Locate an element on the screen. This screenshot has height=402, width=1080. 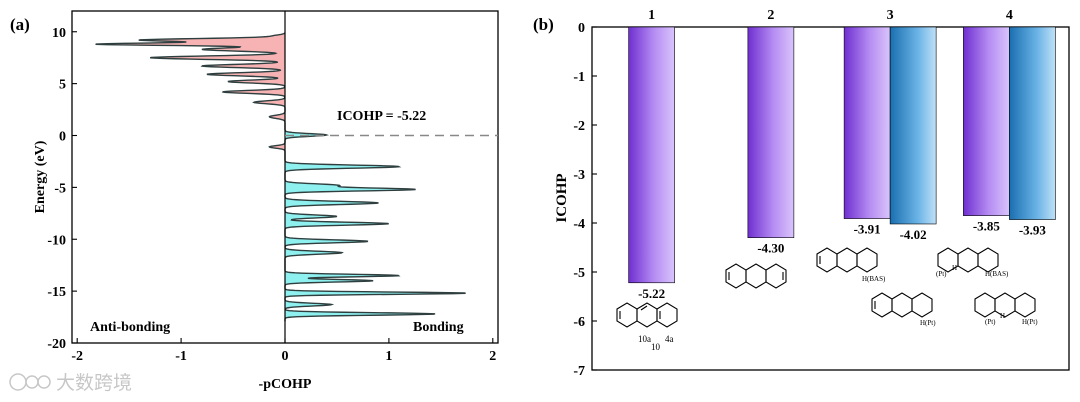
y-tick-label-b: -4 is located at coordinates (579, 224).